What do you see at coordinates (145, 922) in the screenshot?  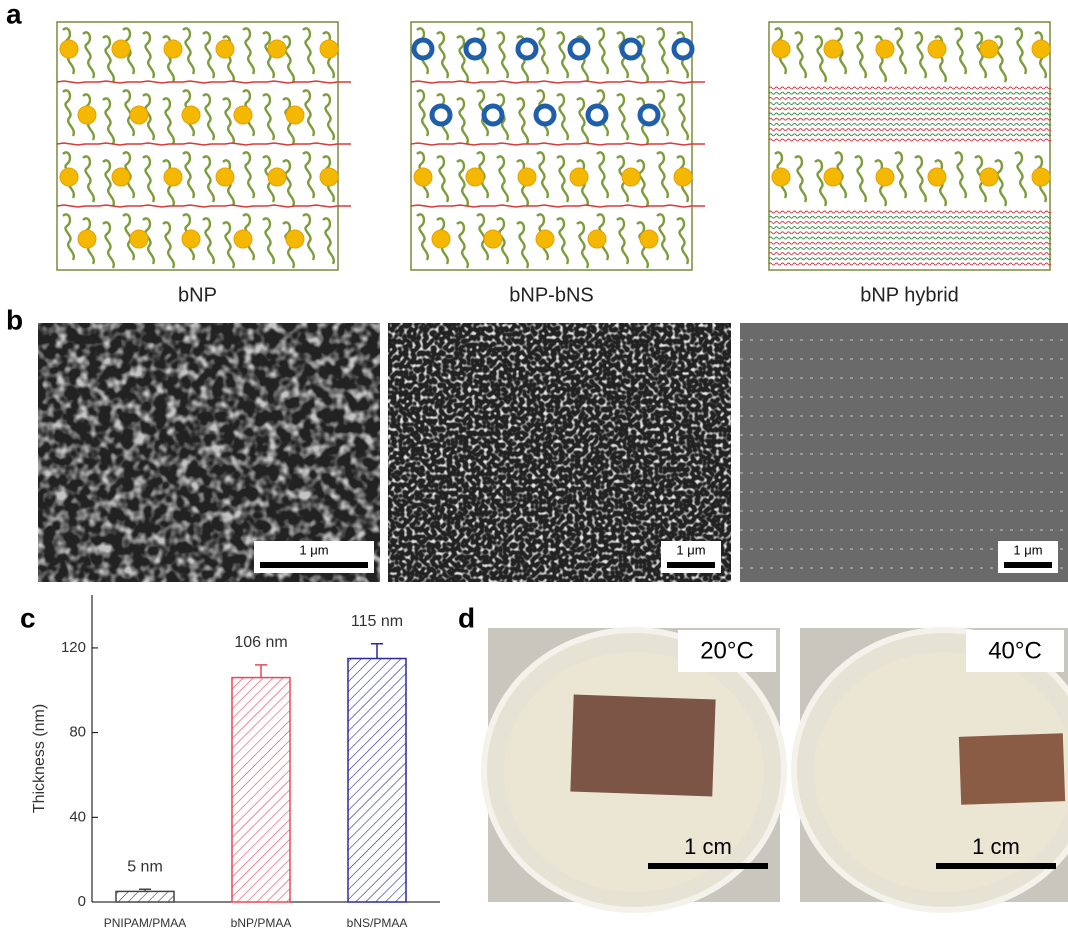 I see `x-tick-label: PNIPAM/PMAA` at bounding box center [145, 922].